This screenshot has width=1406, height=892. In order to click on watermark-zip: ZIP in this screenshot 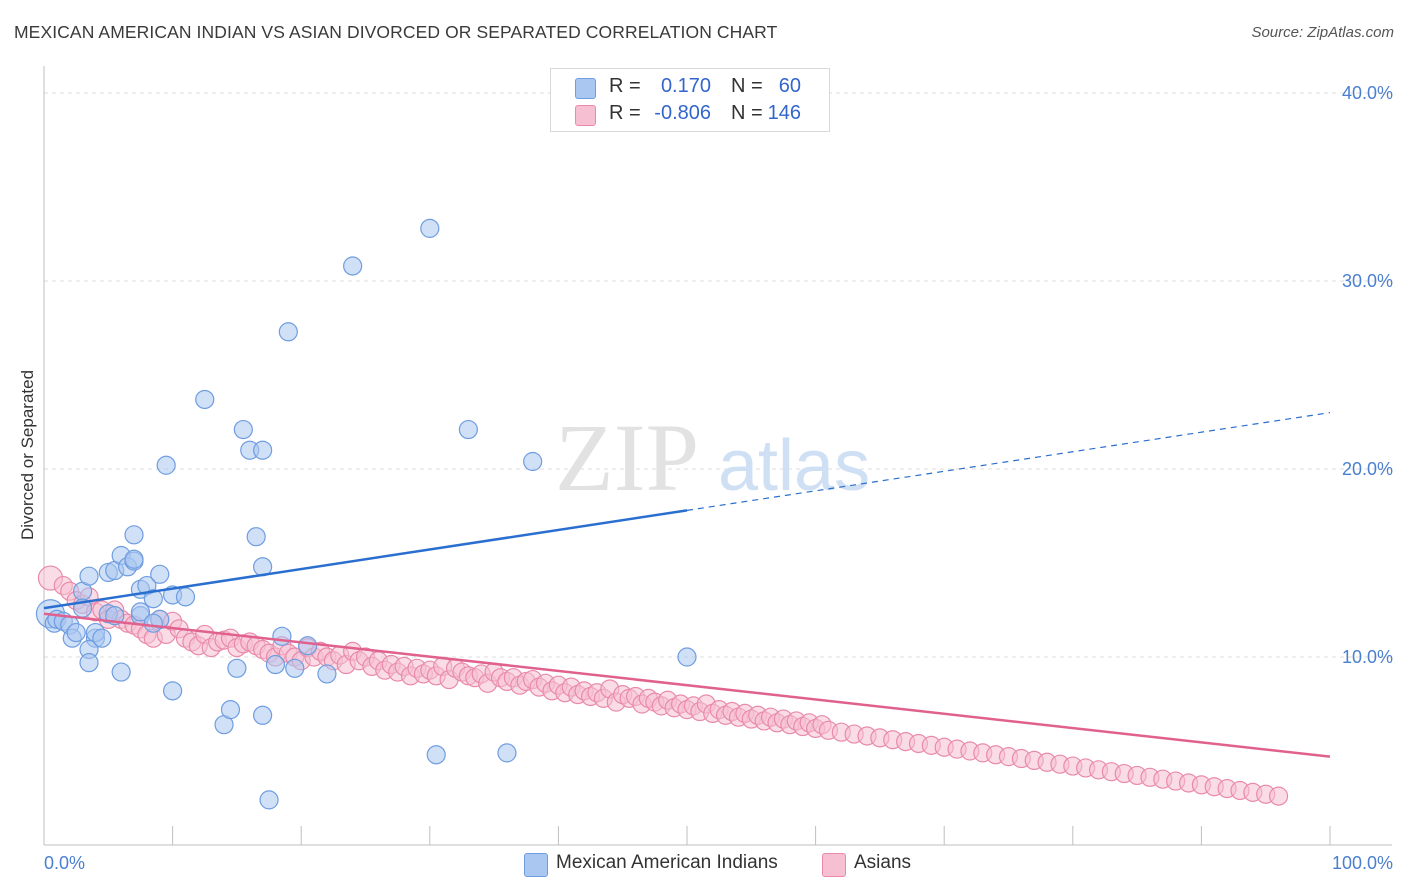, I will do `click(627, 457)`.